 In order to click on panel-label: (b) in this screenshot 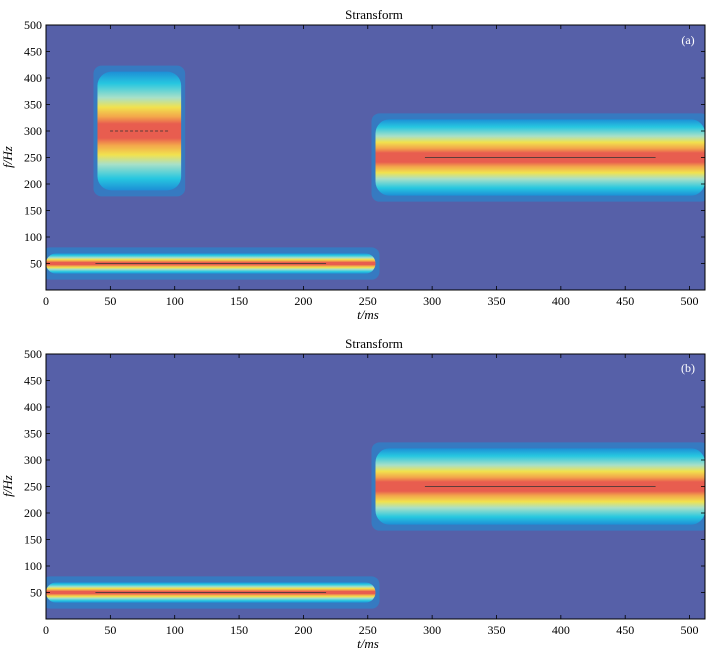, I will do `click(688, 368)`.